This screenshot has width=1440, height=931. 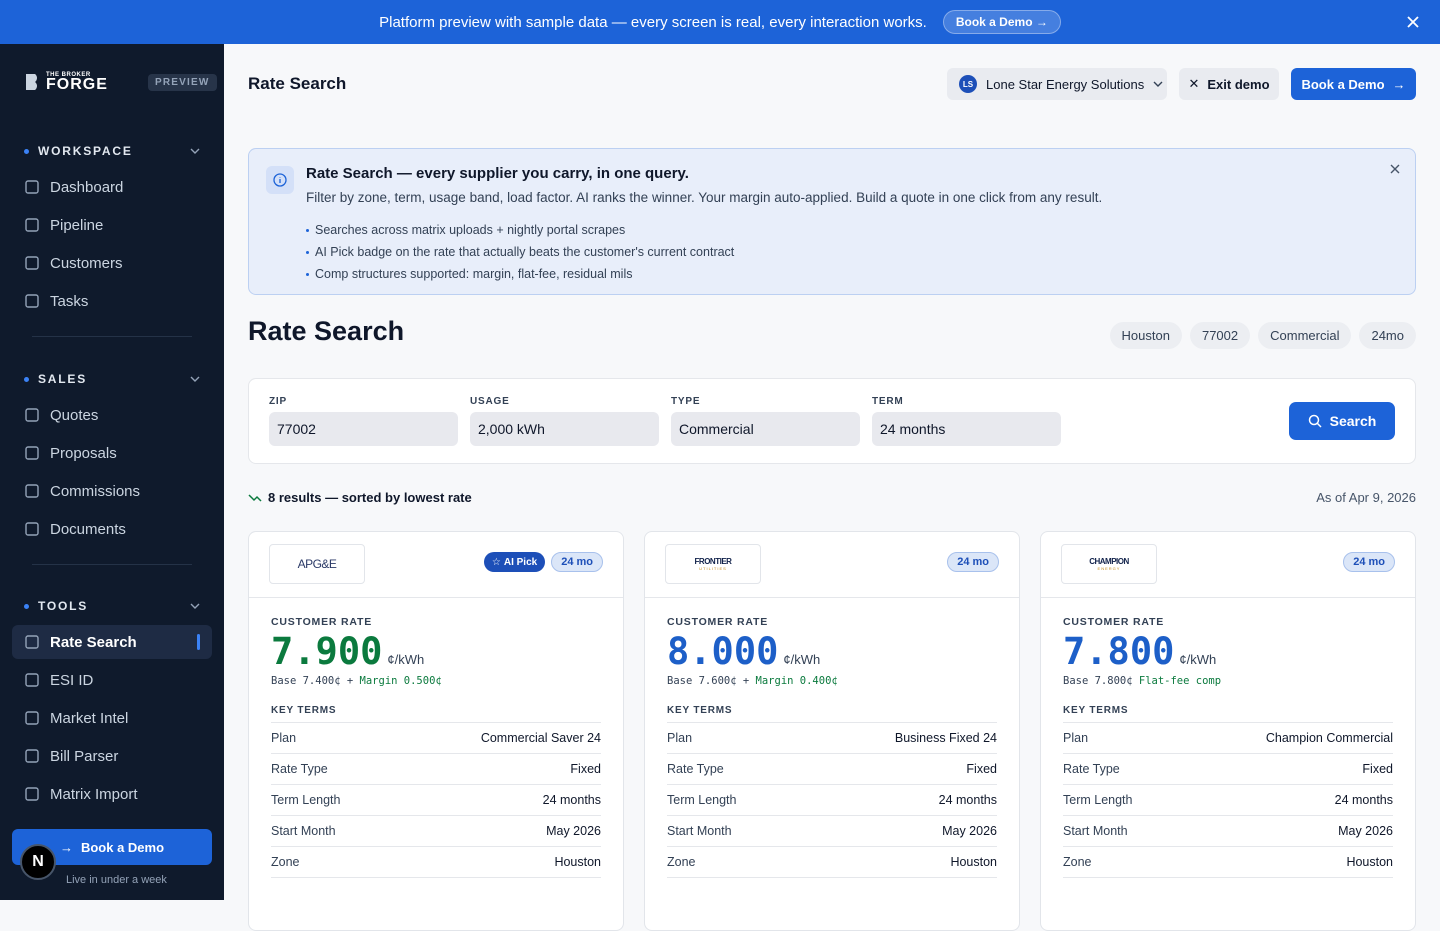 What do you see at coordinates (1109, 561) in the screenshot?
I see `logo-text: CHAMPION` at bounding box center [1109, 561].